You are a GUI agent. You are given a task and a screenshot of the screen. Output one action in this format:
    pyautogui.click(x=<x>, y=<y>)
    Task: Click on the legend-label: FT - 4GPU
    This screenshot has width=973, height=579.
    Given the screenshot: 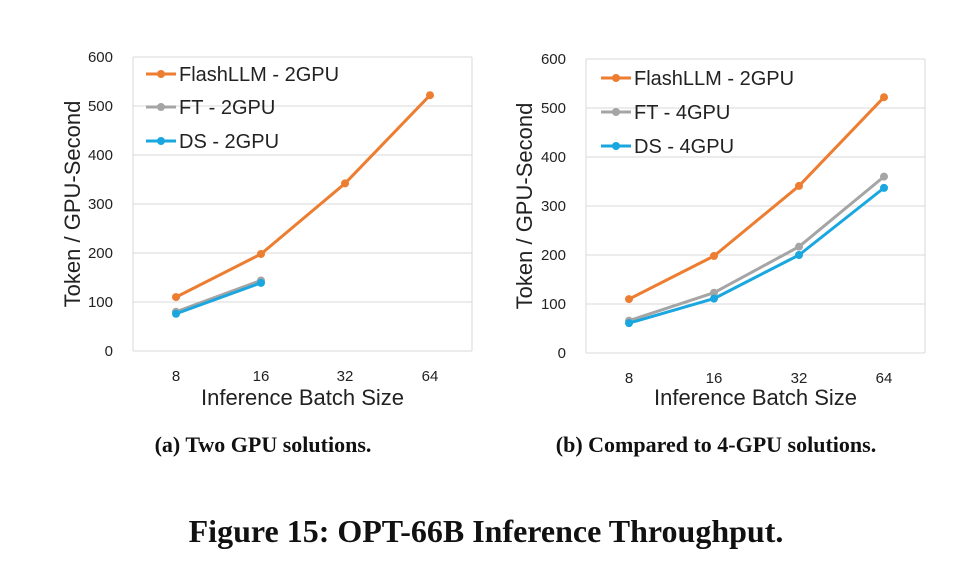 What is the action you would take?
    pyautogui.click(x=682, y=113)
    